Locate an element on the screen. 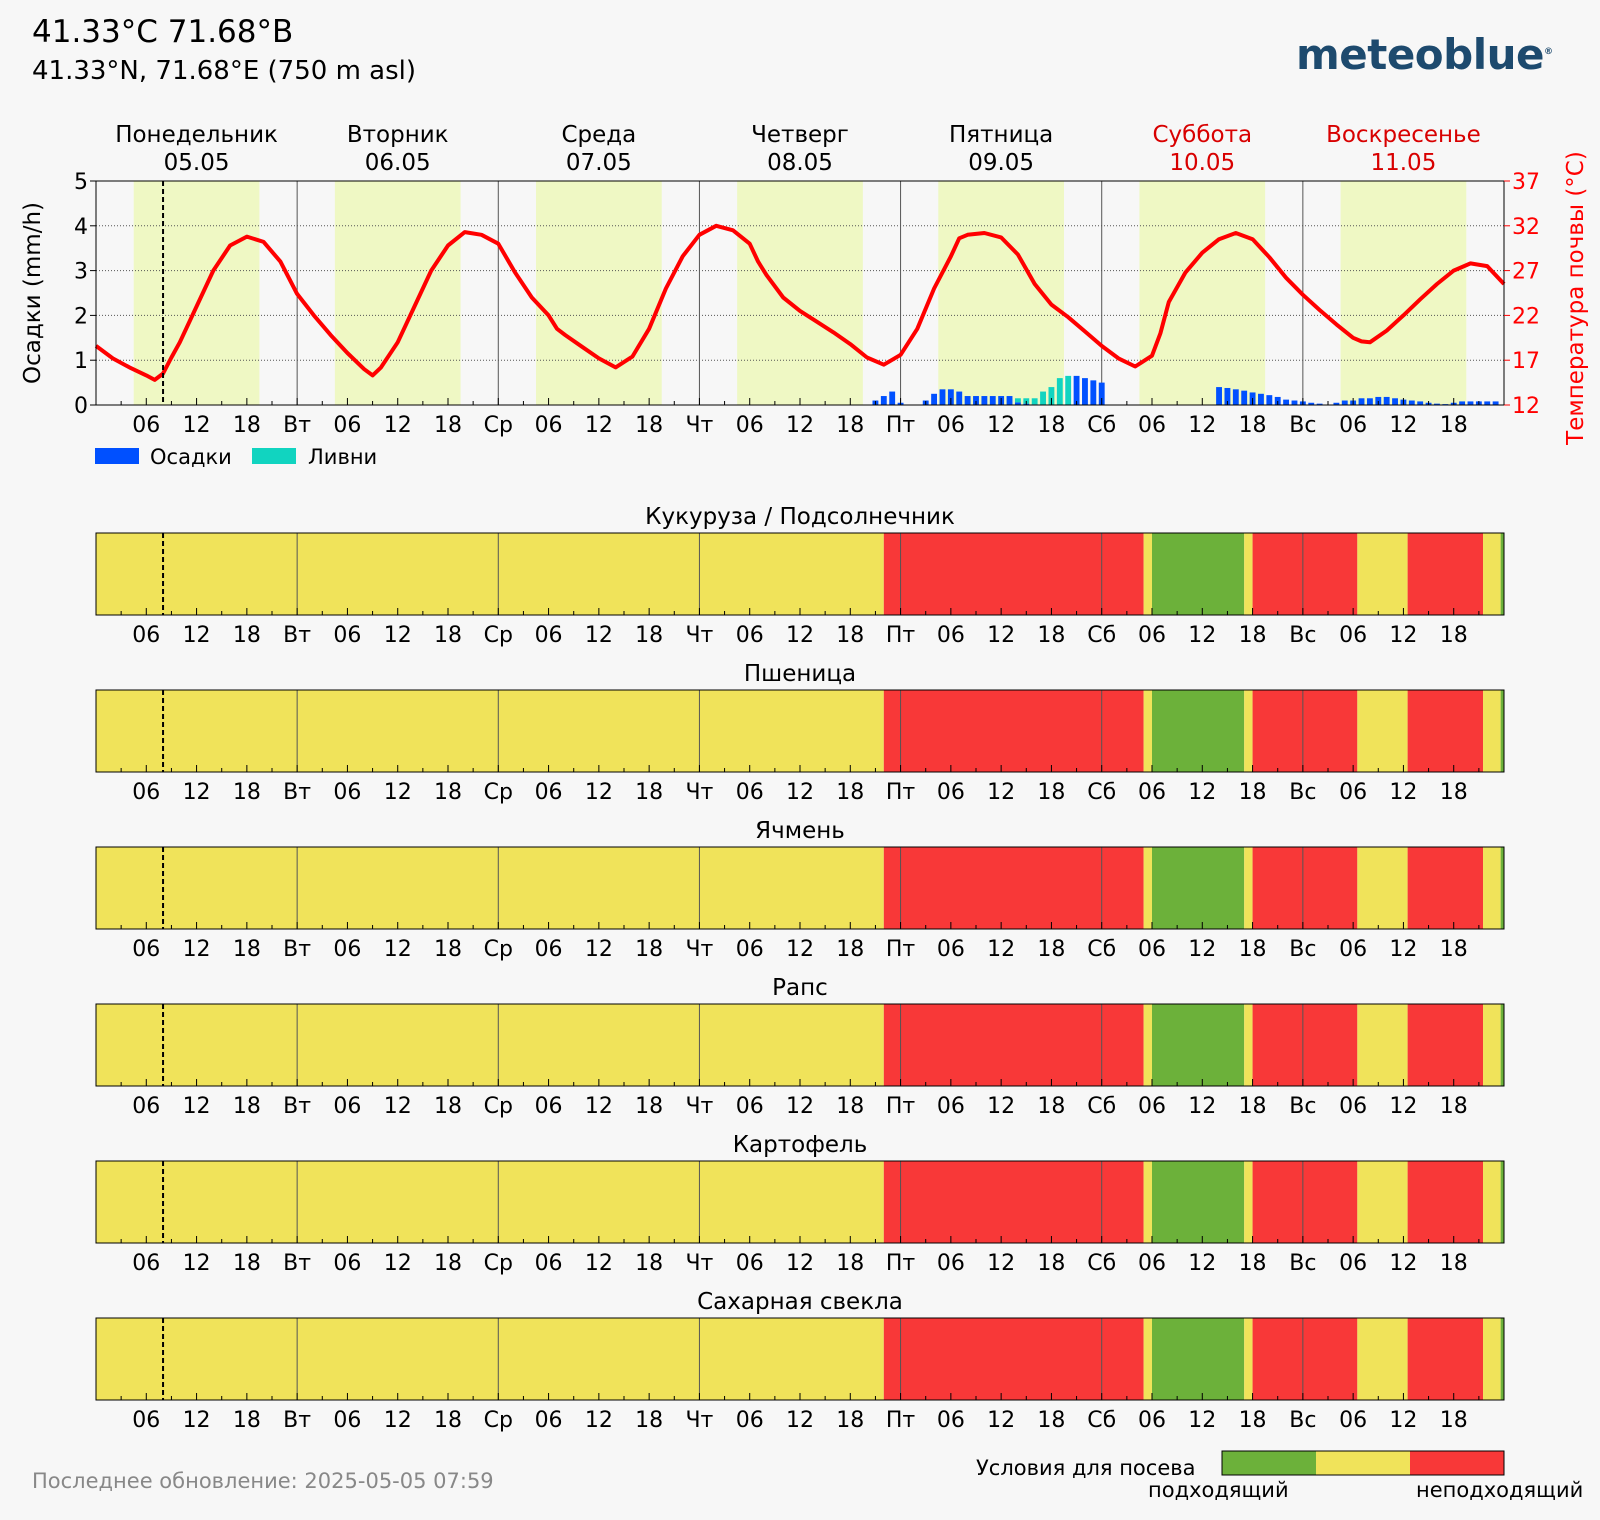 This screenshot has height=1520, width=1600. day-date-label: 06.05 is located at coordinates (398, 163).